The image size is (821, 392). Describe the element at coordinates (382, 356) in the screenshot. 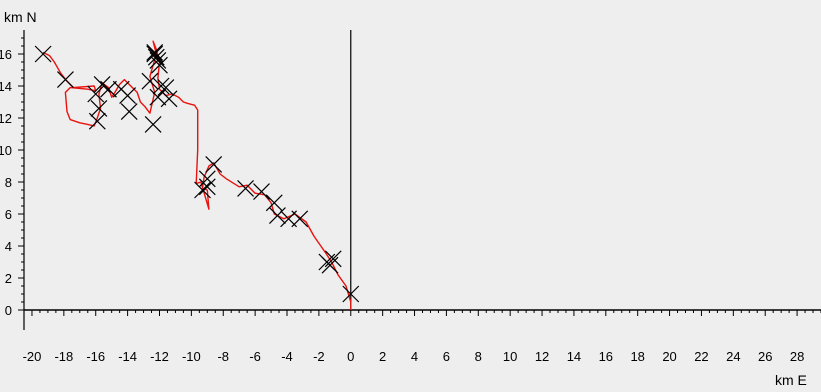

I see `x-tick-label: 2` at that location.